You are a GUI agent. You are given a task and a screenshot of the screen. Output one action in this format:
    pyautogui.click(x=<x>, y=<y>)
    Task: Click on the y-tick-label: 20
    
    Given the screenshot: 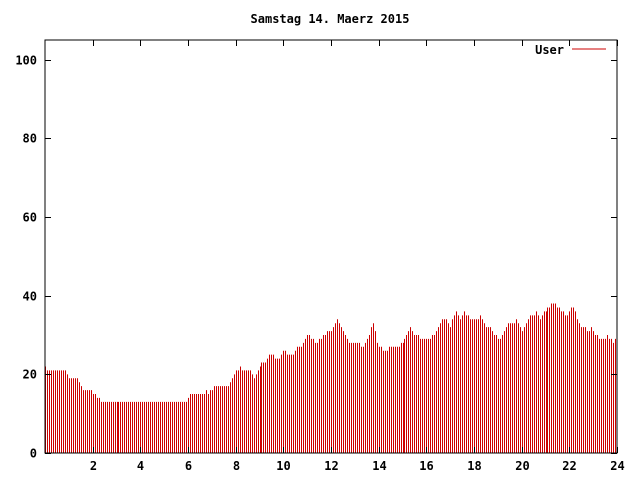 What is the action you would take?
    pyautogui.click(x=30, y=375)
    